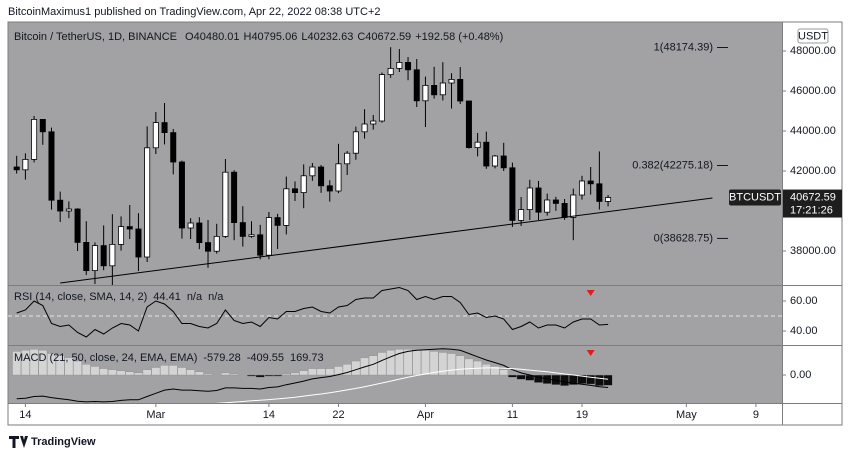 The image size is (850, 457). I want to click on y-tick-label: 44000.00, so click(813, 131).